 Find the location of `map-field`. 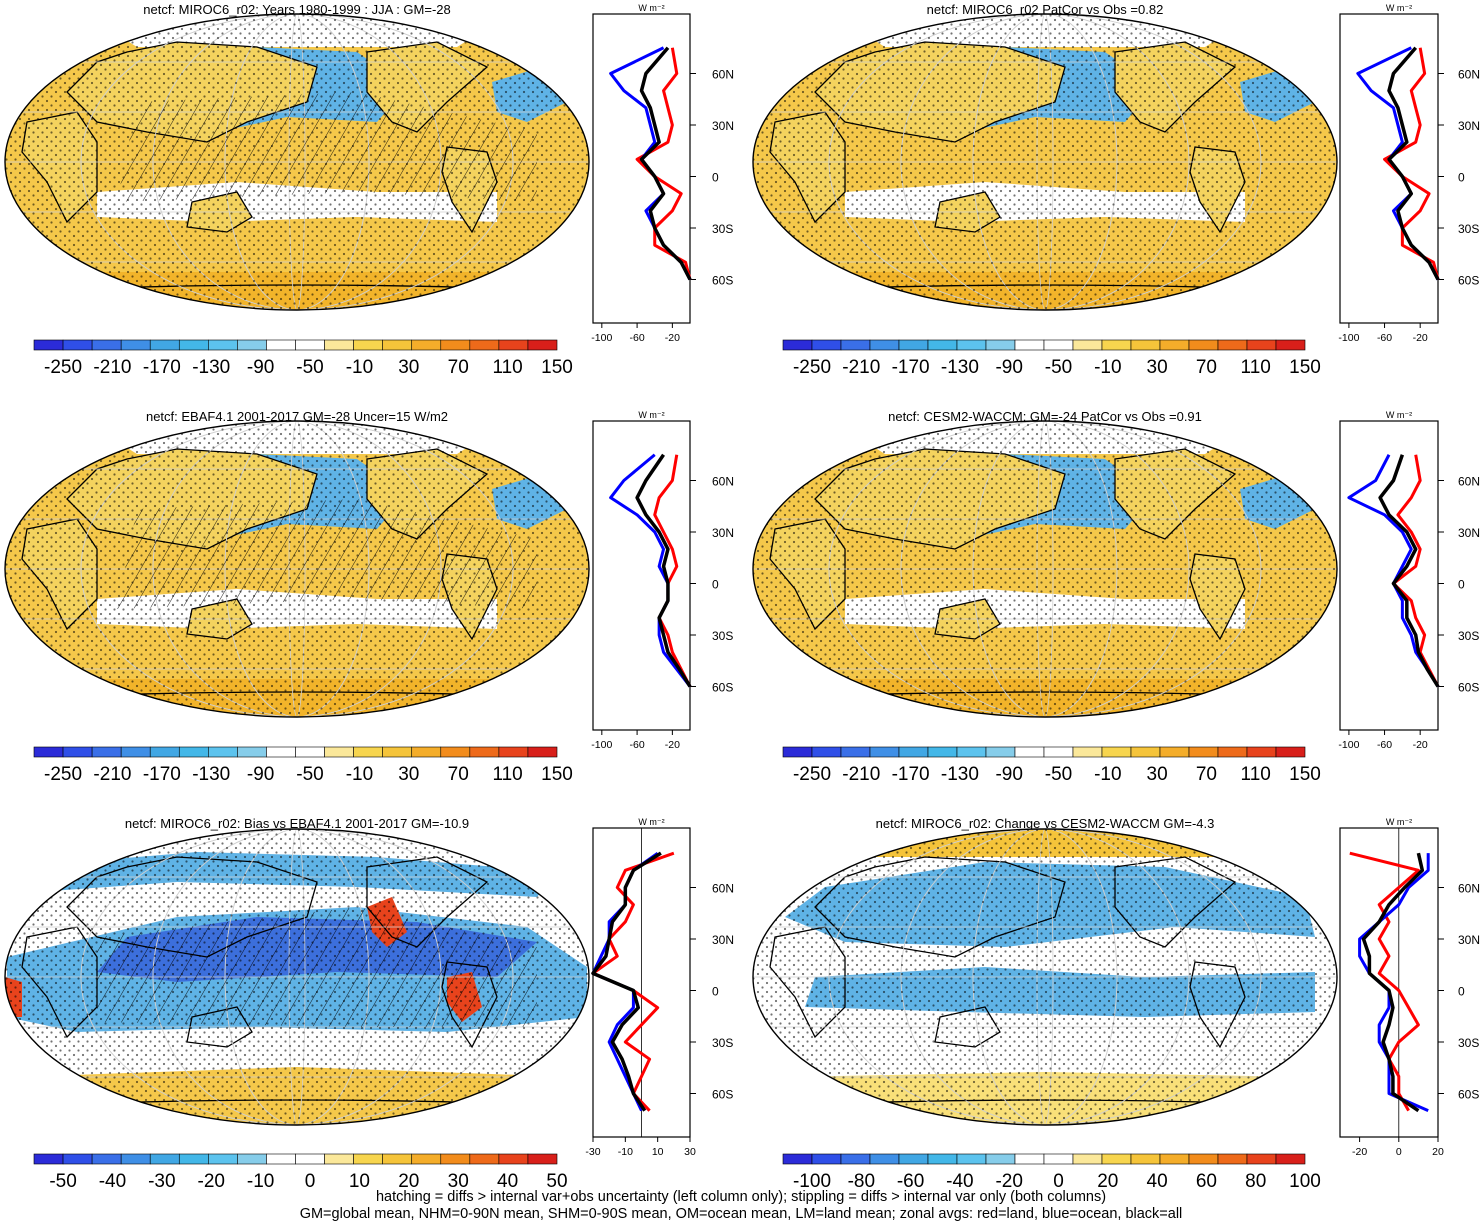

map-field is located at coordinates (297, 977).